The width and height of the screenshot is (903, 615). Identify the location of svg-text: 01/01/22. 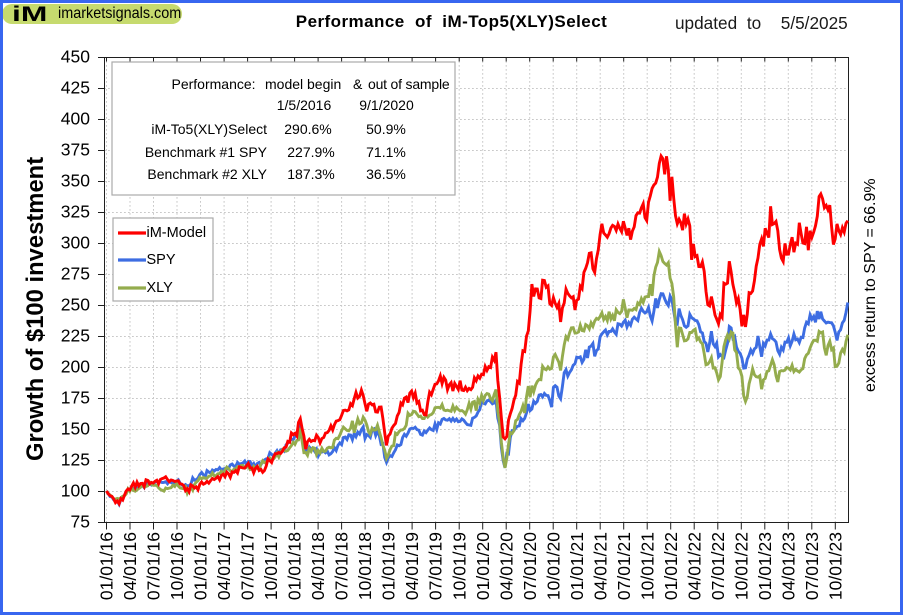
(671, 566).